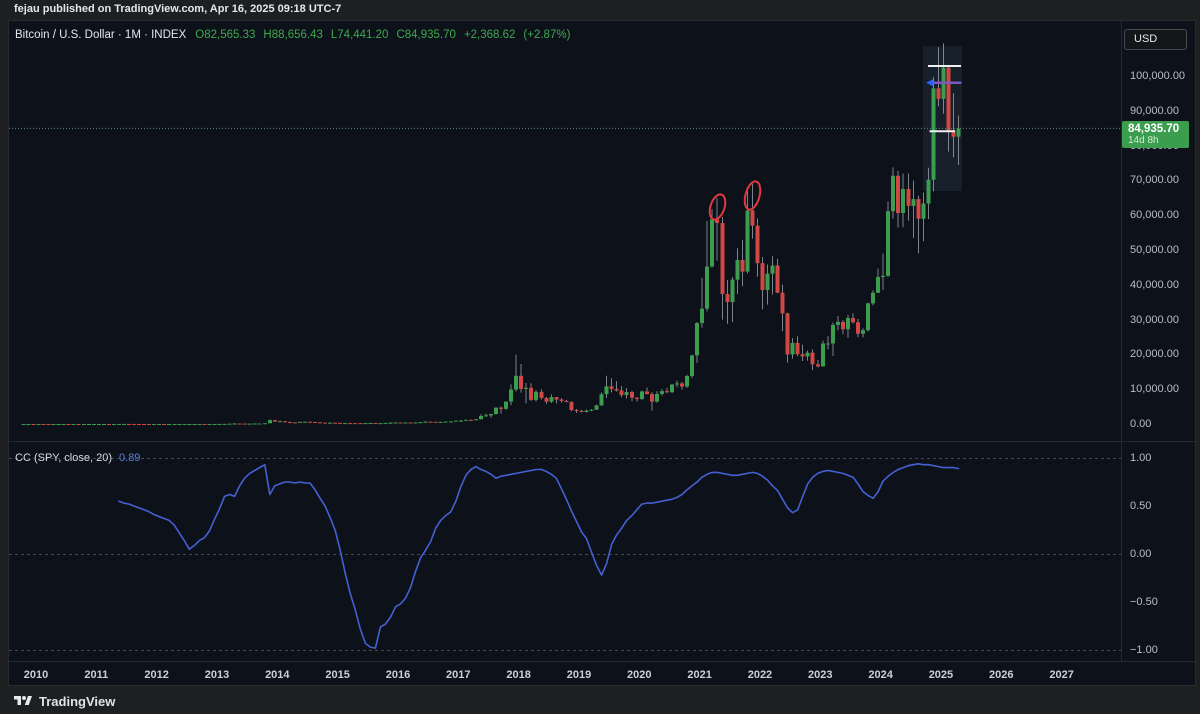 The width and height of the screenshot is (1200, 714). Describe the element at coordinates (1001, 675) in the screenshot. I see `year-label: 2026` at that location.